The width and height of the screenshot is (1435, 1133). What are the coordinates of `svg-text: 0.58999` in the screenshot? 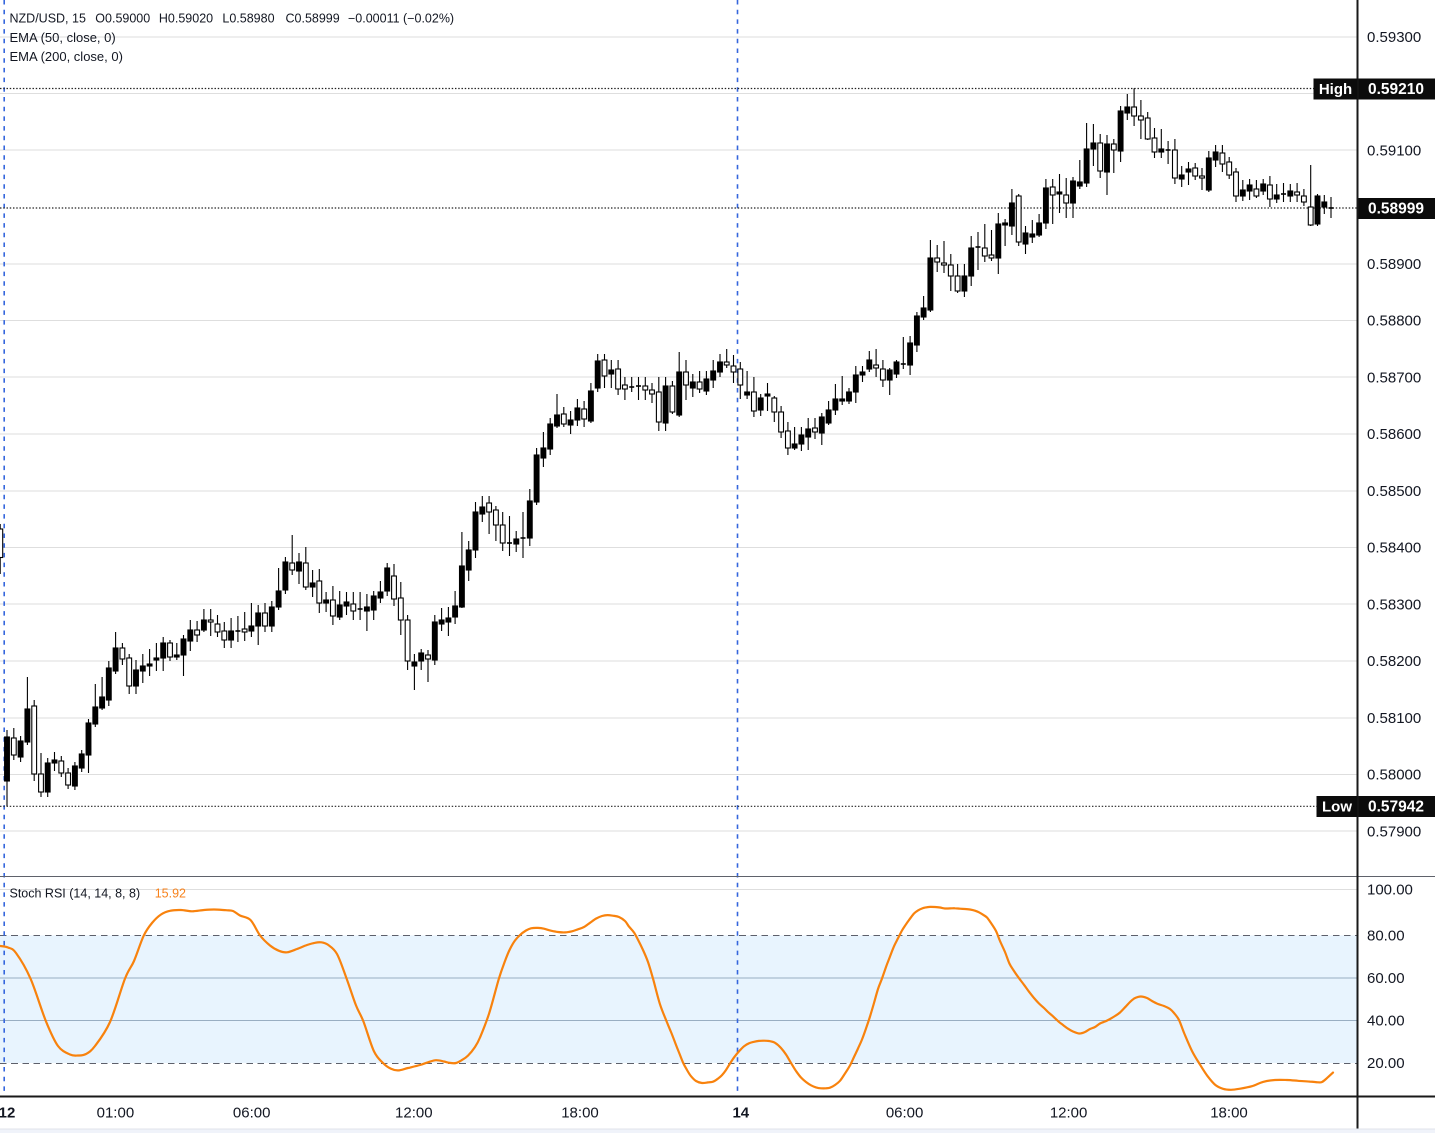 It's located at (1396, 209).